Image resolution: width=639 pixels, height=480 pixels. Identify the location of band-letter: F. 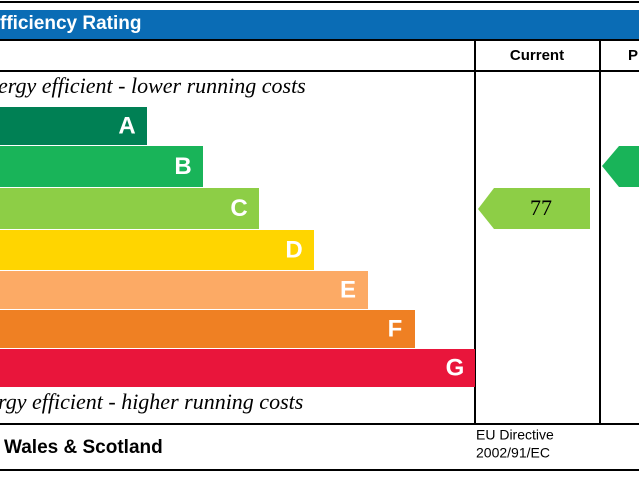
(395, 328).